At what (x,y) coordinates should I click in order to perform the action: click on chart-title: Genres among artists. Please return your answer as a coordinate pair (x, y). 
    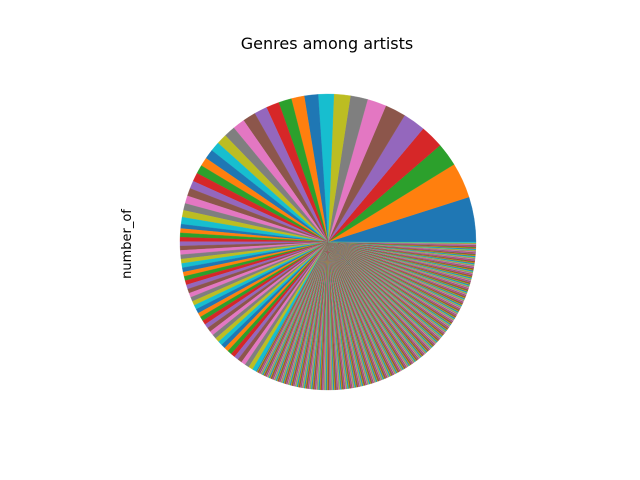
    Looking at the image, I should click on (327, 43).